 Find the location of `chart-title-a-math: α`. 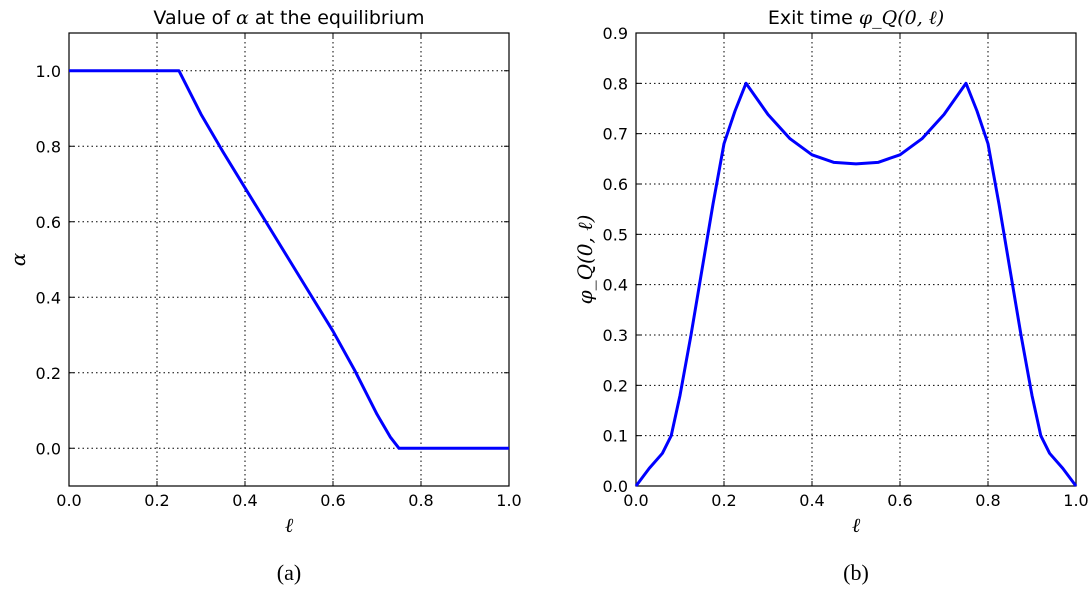

chart-title-a-math: α is located at coordinates (242, 18).